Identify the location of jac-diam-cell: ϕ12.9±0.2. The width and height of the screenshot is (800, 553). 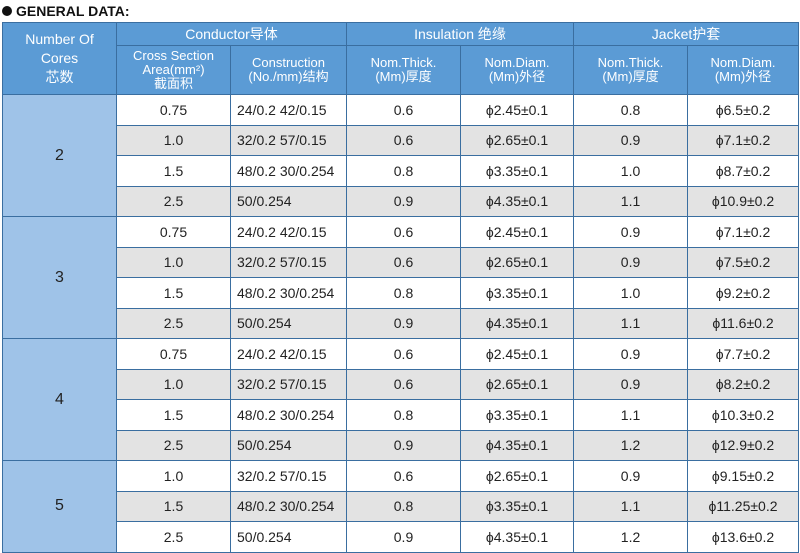
(743, 445).